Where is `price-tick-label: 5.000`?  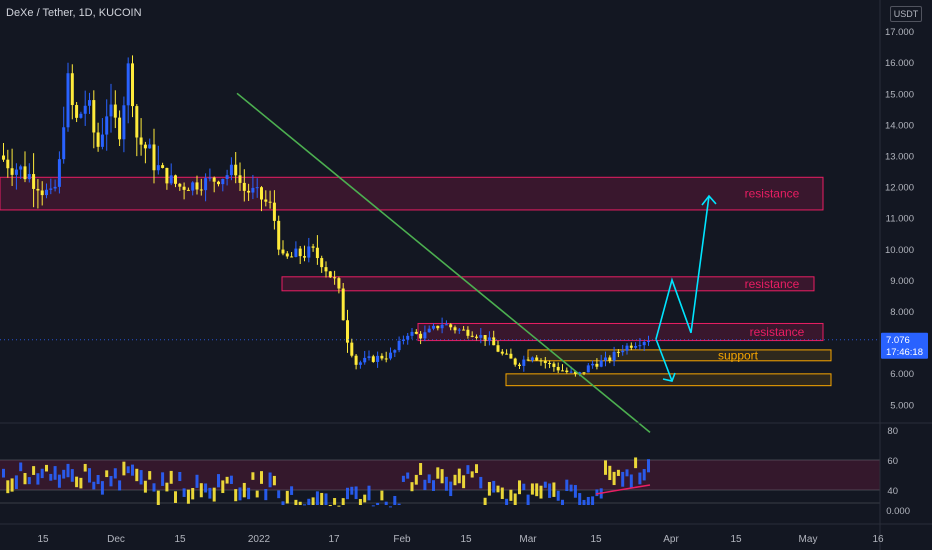
price-tick-label: 5.000 is located at coordinates (902, 405).